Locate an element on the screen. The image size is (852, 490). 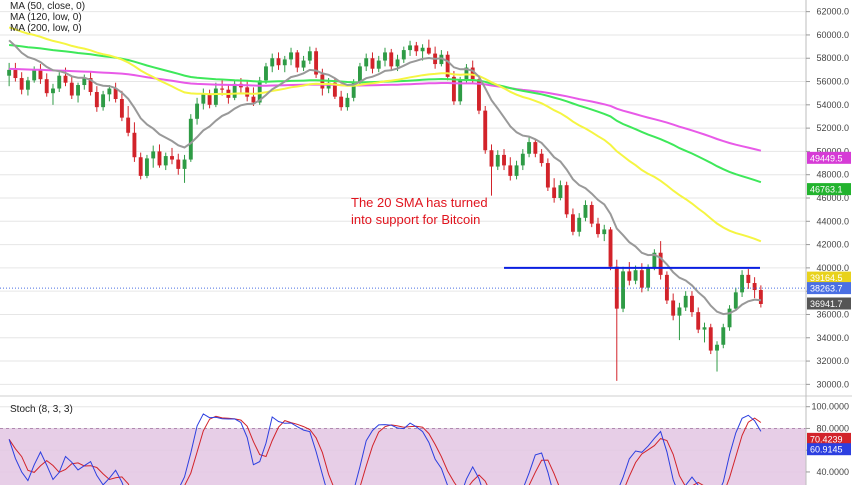
legend-stoch: Stoch (8, 3, 3) is located at coordinates (41, 409).